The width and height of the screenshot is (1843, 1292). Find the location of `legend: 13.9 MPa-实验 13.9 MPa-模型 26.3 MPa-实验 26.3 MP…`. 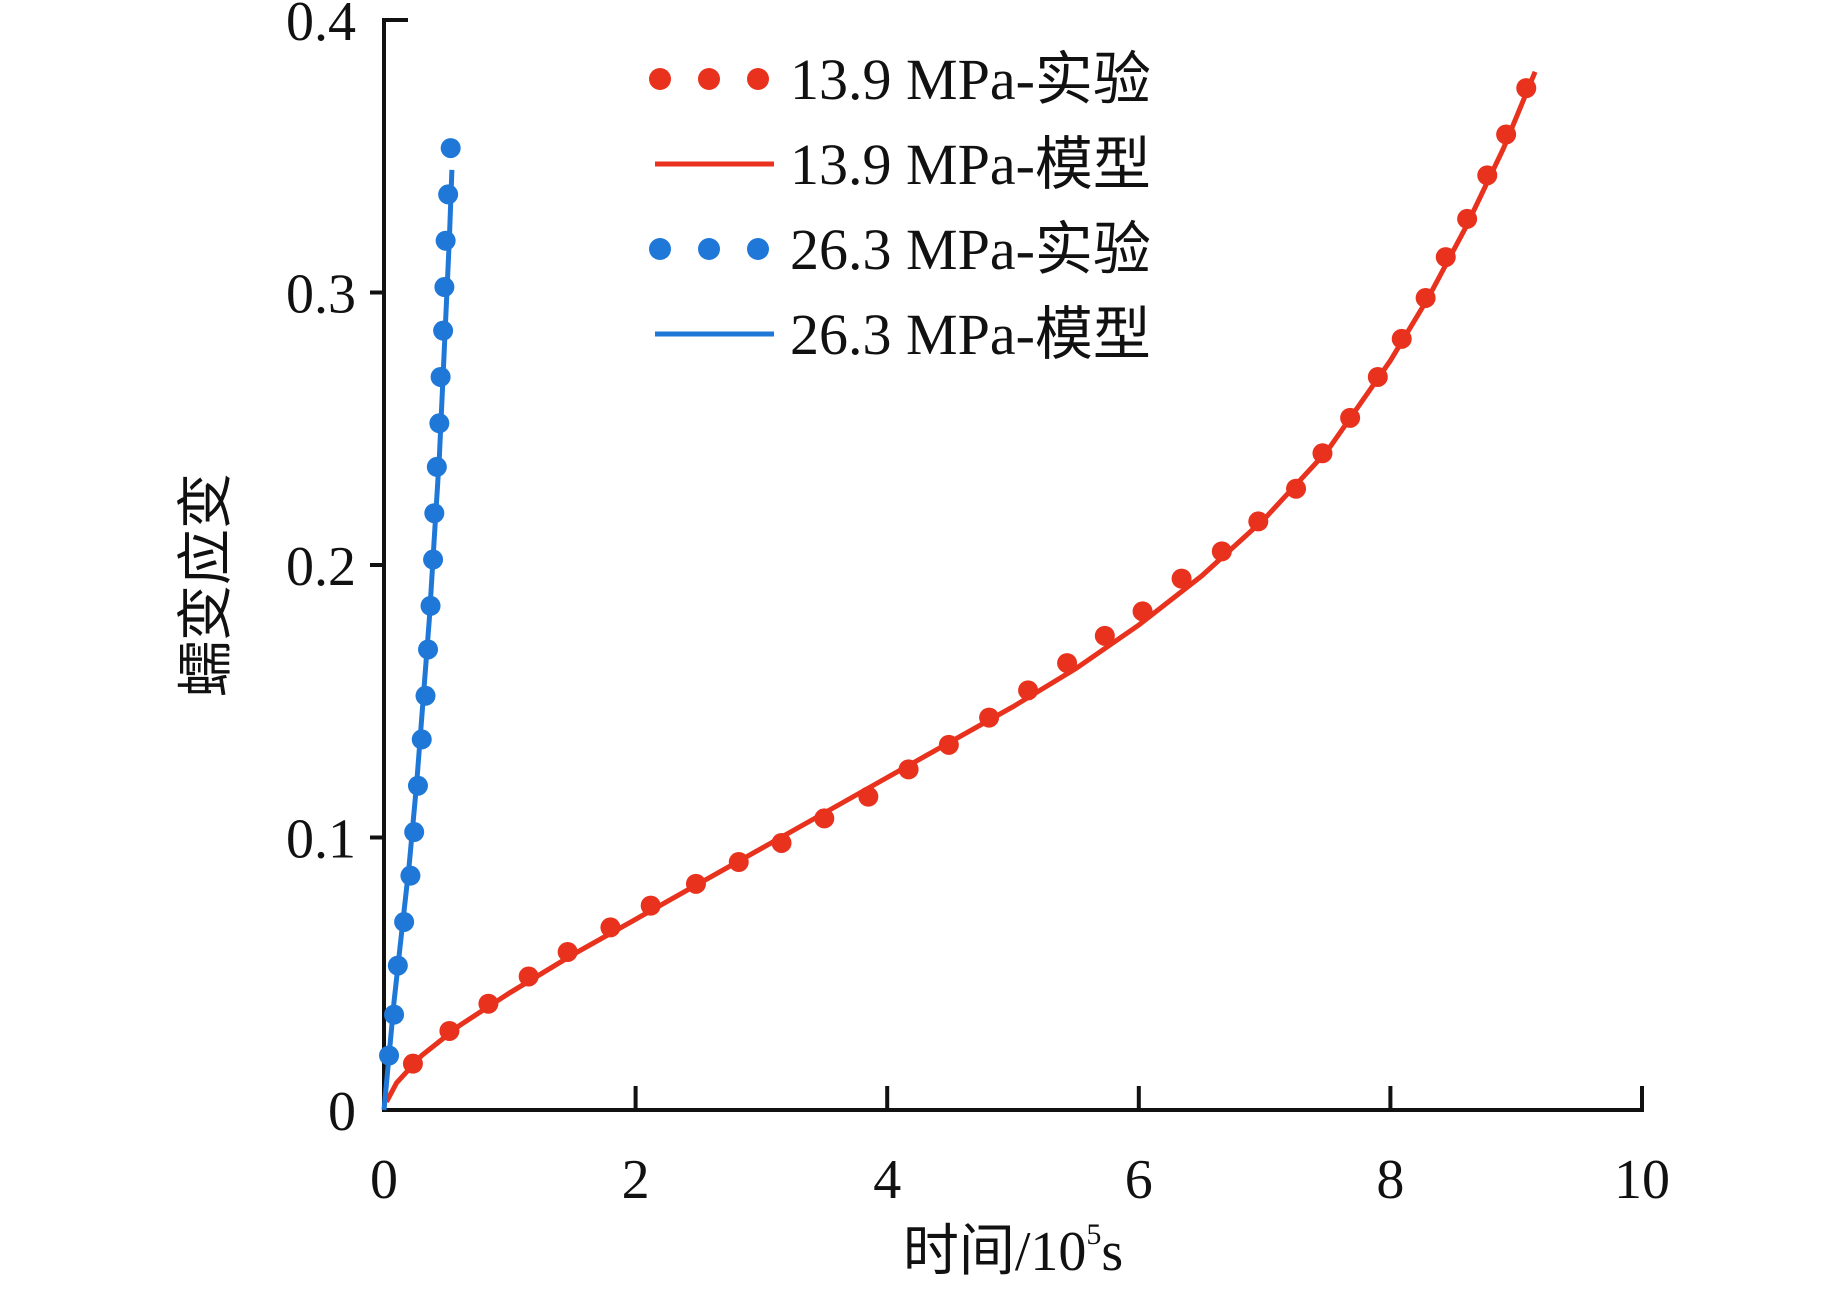

legend: 13.9 MPa-实验 13.9 MPa-模型 26.3 MPa-实验 26.3 MP… is located at coordinates (900, 207).